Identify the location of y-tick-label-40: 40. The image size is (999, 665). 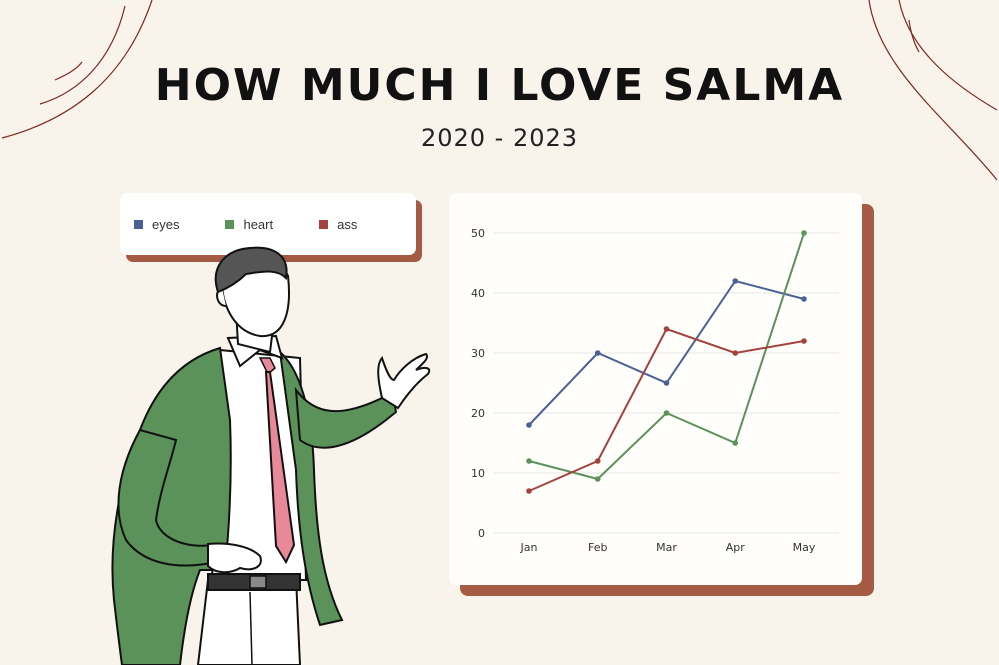
(478, 293).